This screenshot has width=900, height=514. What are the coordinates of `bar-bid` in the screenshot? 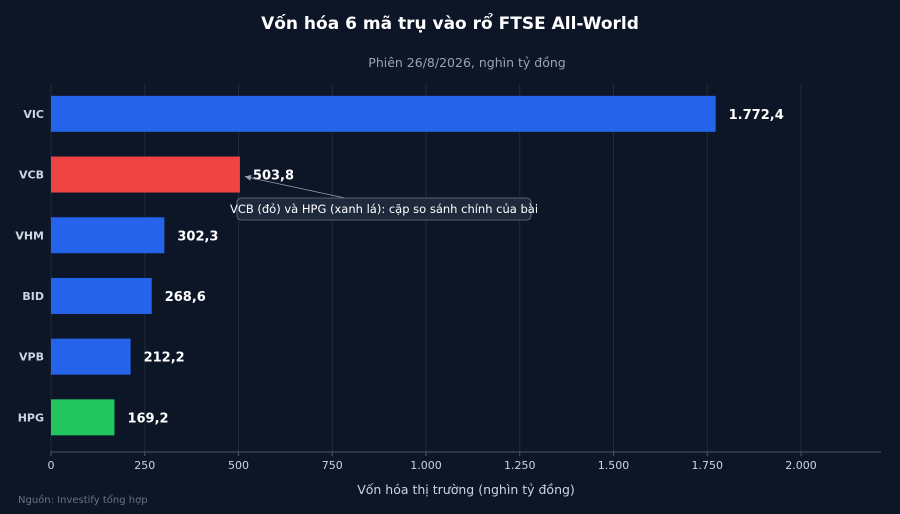 It's located at (101, 295).